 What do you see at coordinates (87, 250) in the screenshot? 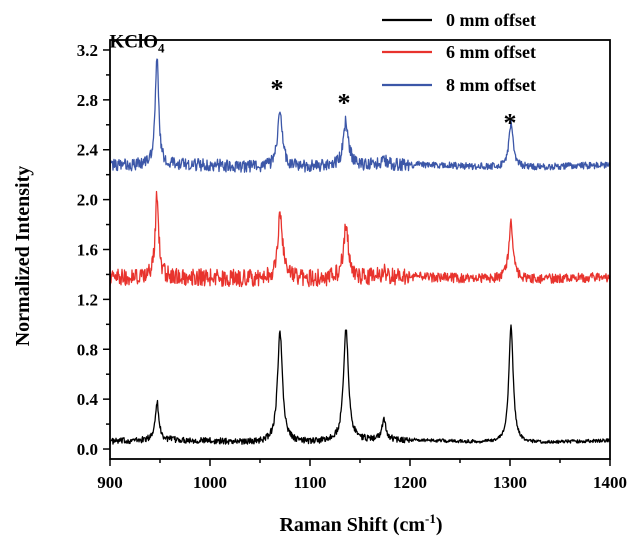
I see `y-tick-label-4: 1.6` at bounding box center [87, 250].